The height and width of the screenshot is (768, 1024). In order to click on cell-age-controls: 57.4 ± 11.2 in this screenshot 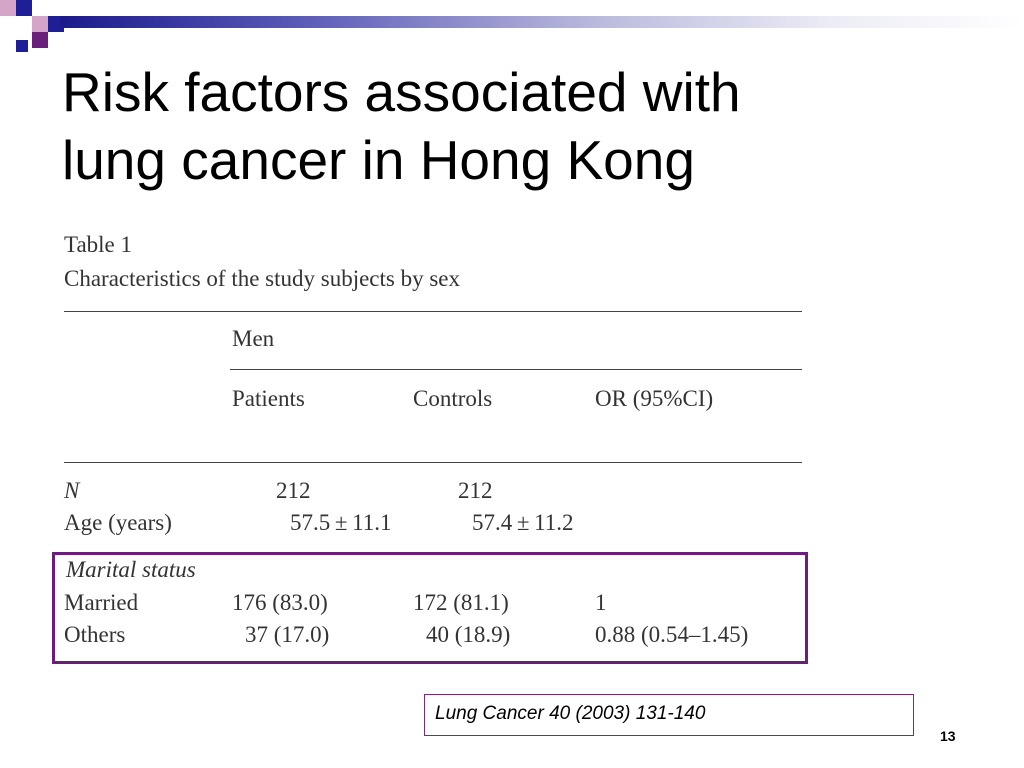, I will do `click(523, 522)`.